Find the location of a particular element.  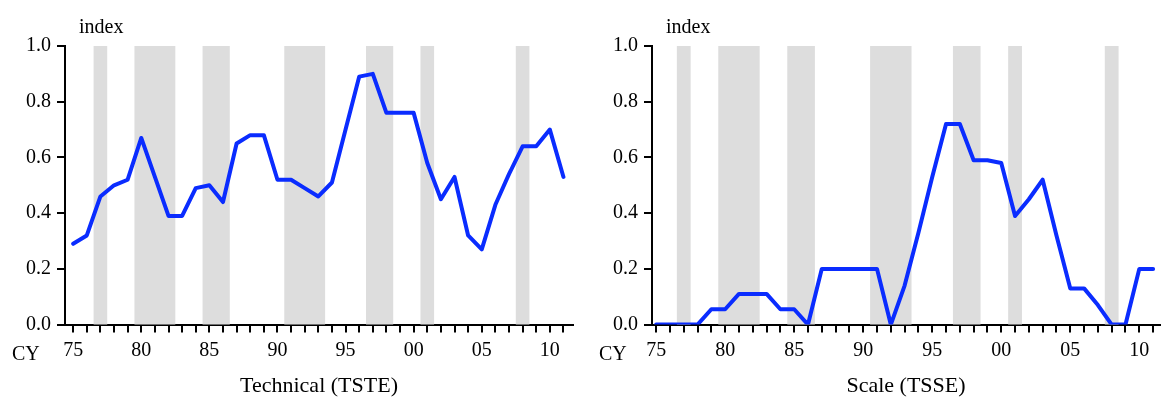

x-axis-title: Scale (TSSE) is located at coordinates (906, 384).